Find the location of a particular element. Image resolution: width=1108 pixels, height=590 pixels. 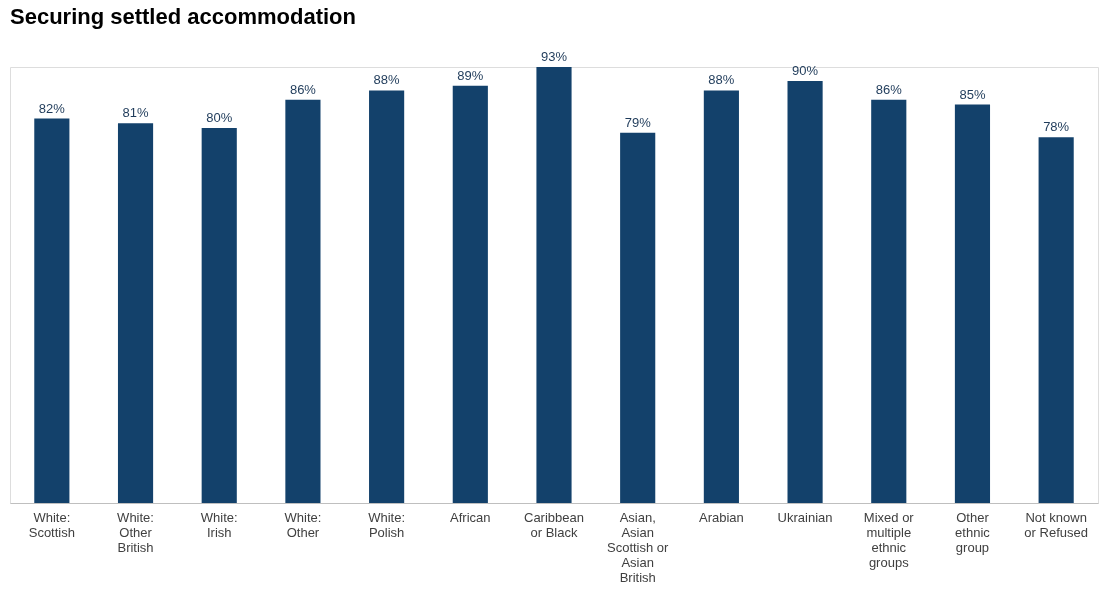

x-tick-label: White: Other British is located at coordinates (135, 532).